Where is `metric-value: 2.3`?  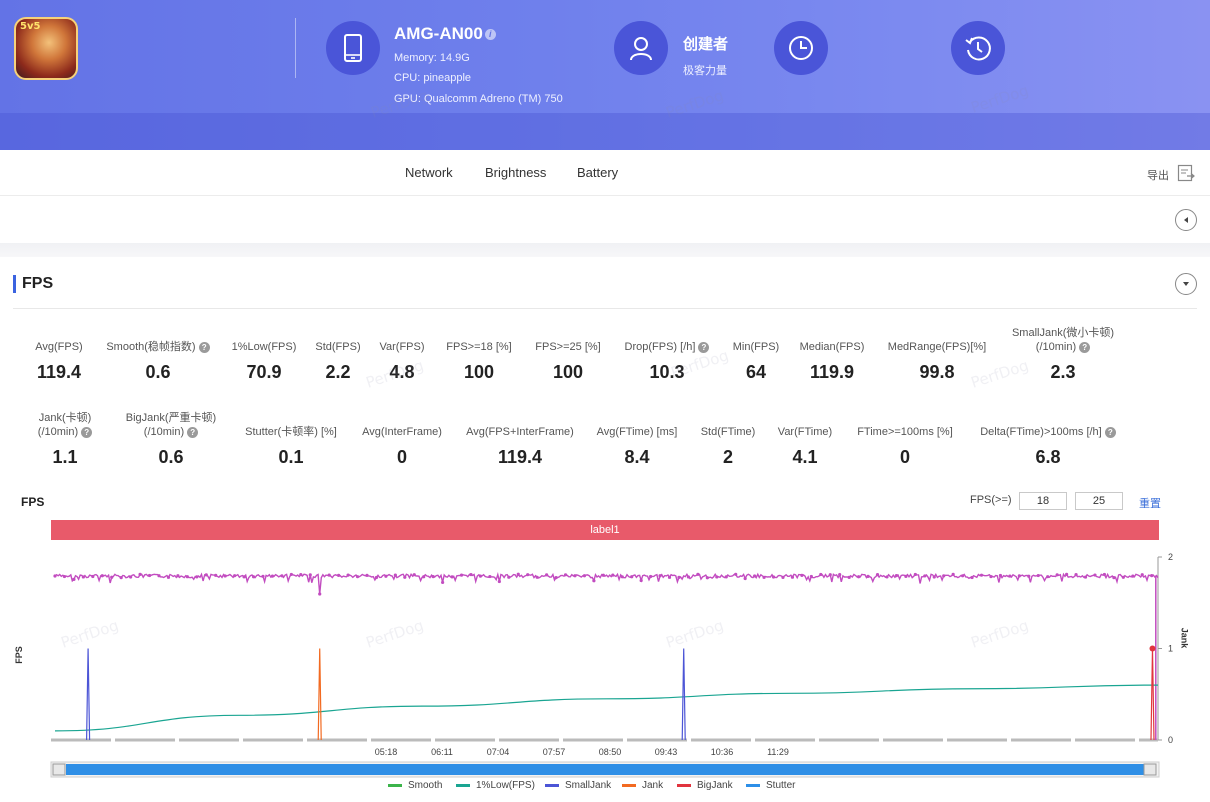
metric-value: 2.3 is located at coordinates (1063, 372).